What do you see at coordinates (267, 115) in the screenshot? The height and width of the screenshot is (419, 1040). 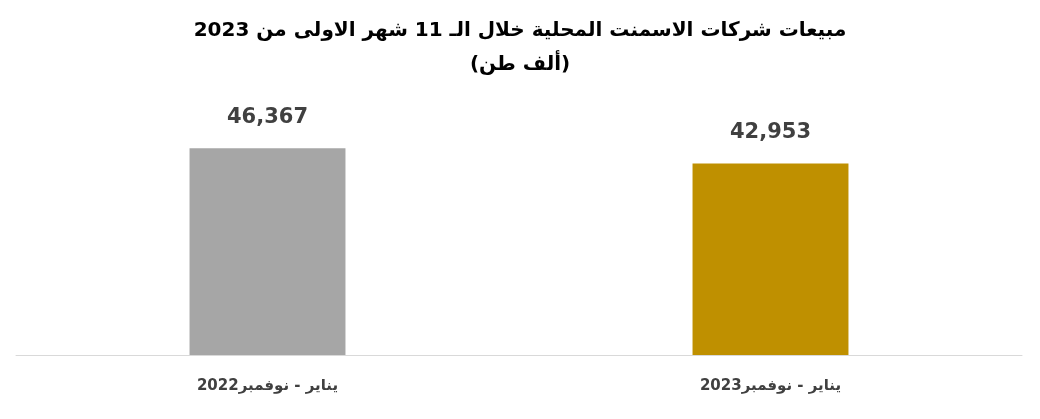 I see `data-label: 46,367` at bounding box center [267, 115].